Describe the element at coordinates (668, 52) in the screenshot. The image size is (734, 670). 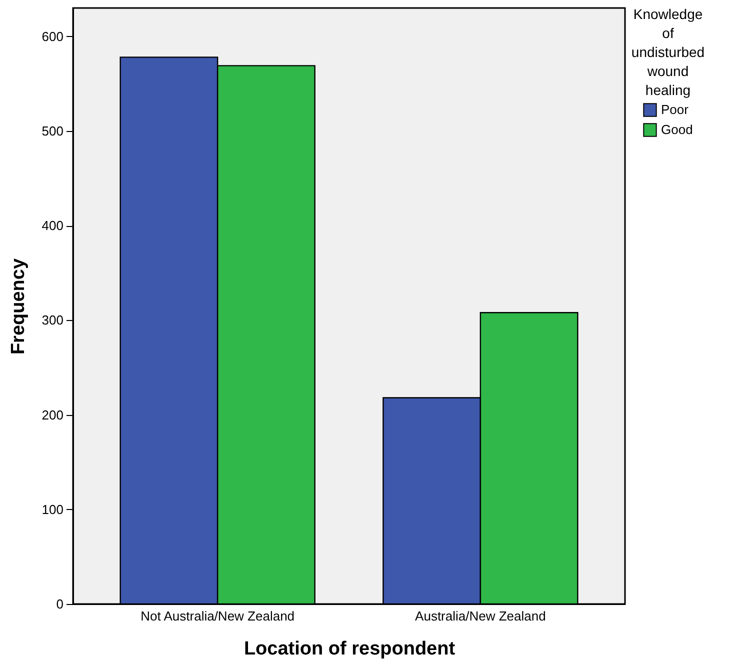
I see `legend-title: Knowledge of undisturbed wound healing` at that location.